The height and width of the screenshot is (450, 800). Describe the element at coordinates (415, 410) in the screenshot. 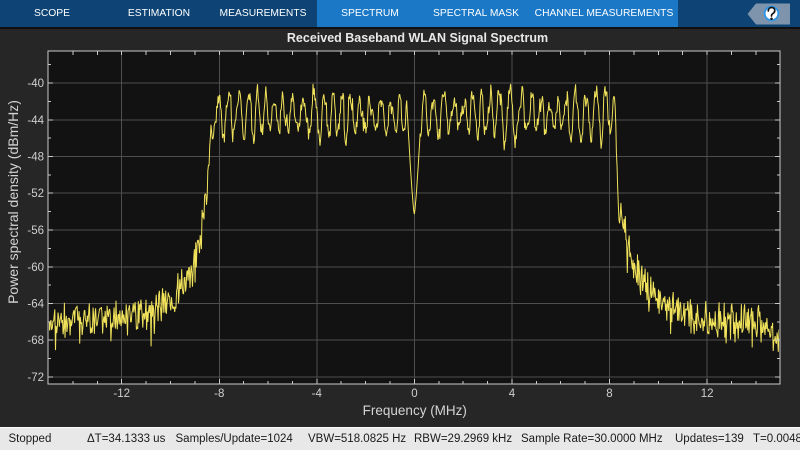

I see `svg-text: Frequency (MHz)` at that location.